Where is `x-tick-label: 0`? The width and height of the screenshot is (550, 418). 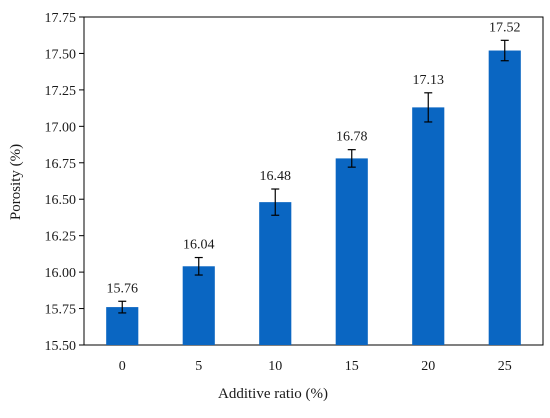 x-tick-label: 0 is located at coordinates (122, 366).